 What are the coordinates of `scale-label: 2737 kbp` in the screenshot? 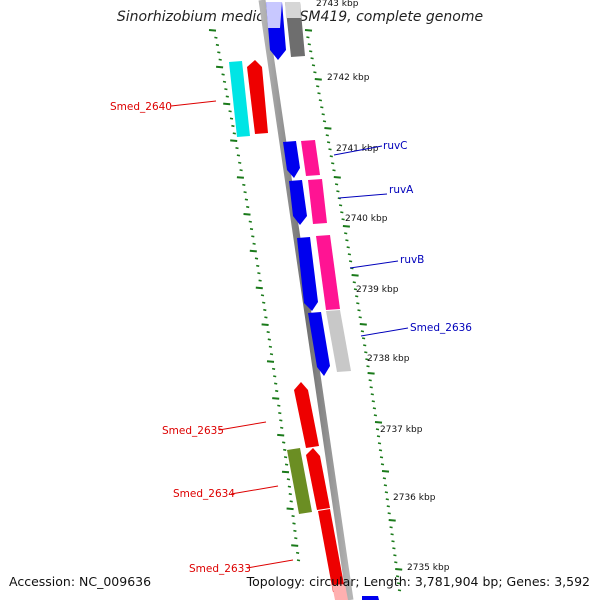 It's located at (401, 430).